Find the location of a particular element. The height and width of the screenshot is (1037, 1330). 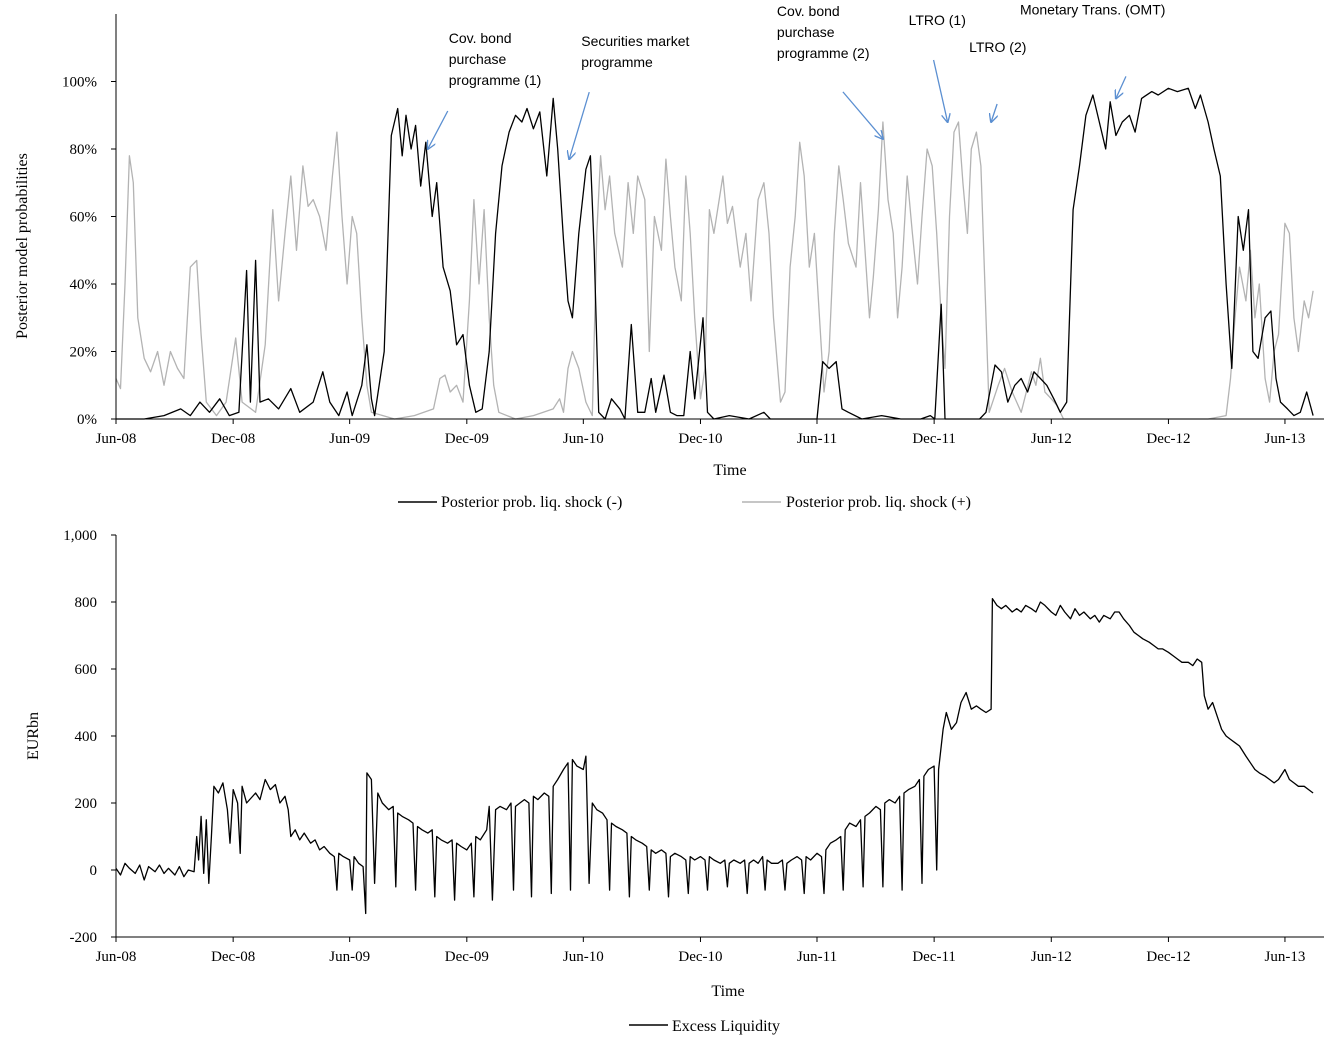

annotation-text: LTRO (1) is located at coordinates (937, 20).